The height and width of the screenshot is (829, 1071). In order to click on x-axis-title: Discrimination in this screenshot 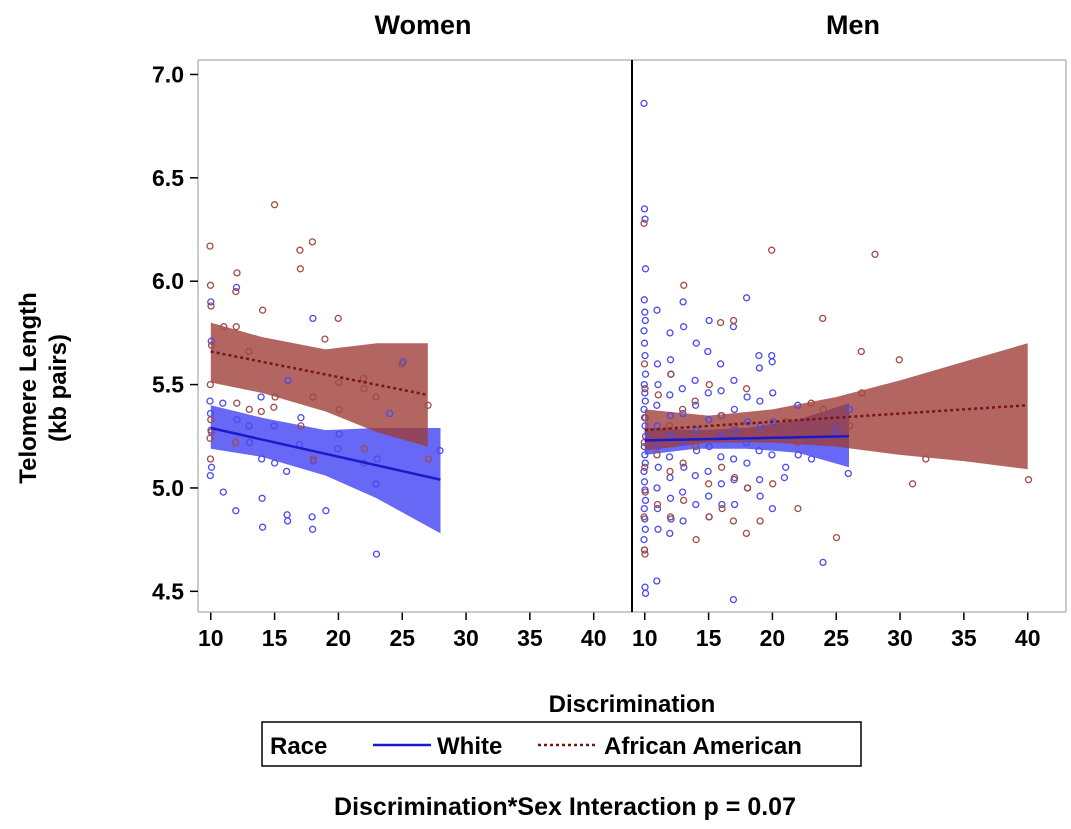, I will do `click(632, 704)`.